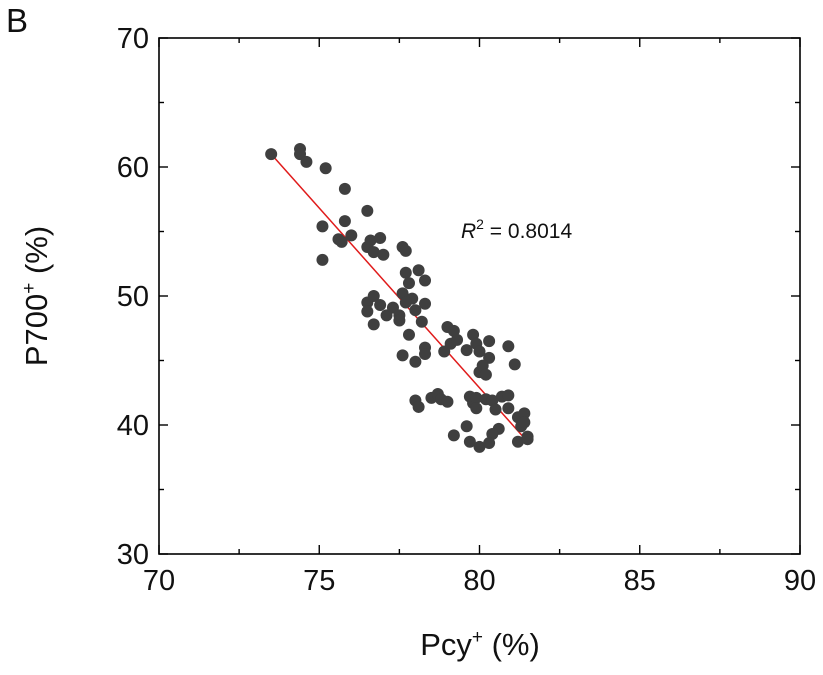 This screenshot has width=823, height=675. What do you see at coordinates (480, 644) in the screenshot?
I see `x-axis-title: Pcy+ (%)` at bounding box center [480, 644].